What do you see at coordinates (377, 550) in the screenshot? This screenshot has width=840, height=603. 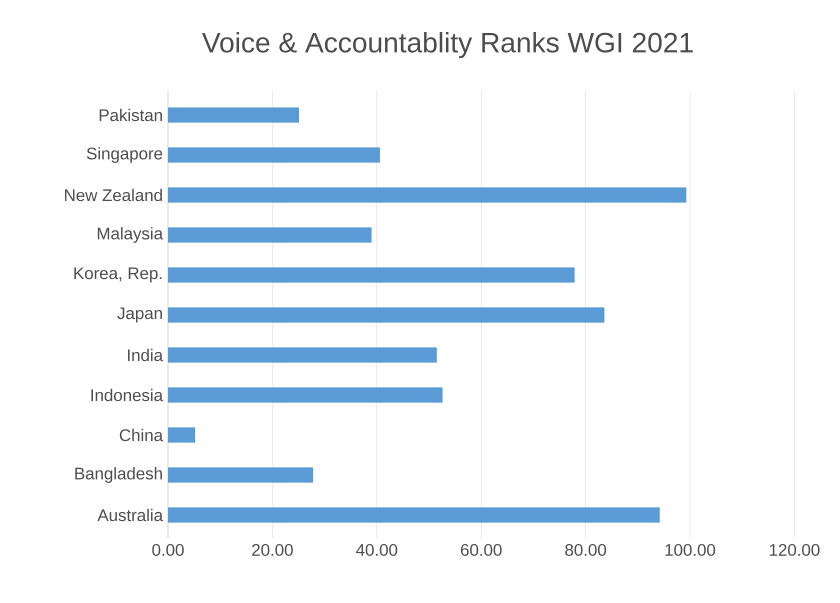 I see `x-tick-label: 40.00` at bounding box center [377, 550].